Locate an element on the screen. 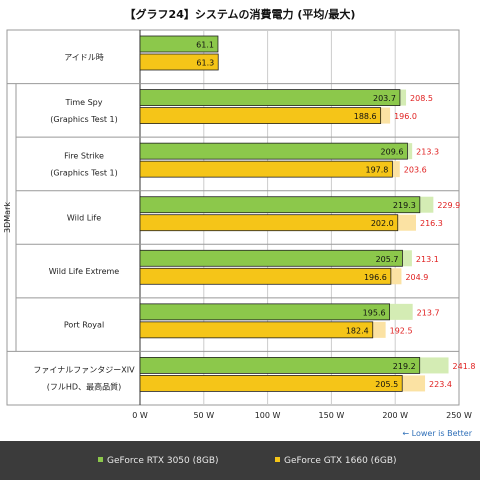 The width and height of the screenshot is (480, 480). bar-max-label: 192.5 is located at coordinates (401, 330).